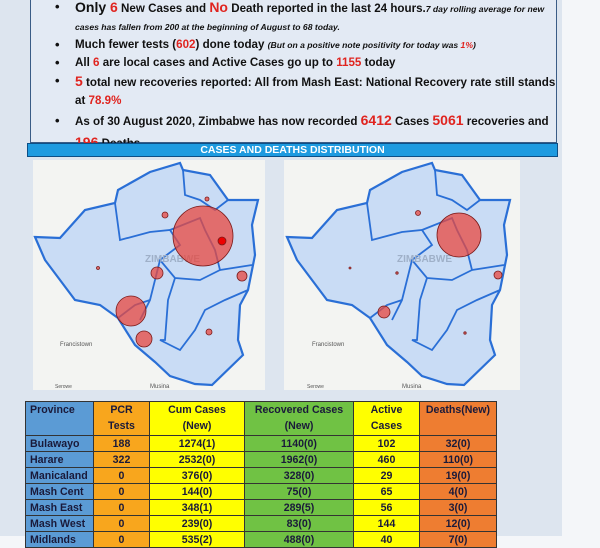 The width and height of the screenshot is (600, 548). I want to click on col-pcr-tests: PCR Tests, so click(121, 418).